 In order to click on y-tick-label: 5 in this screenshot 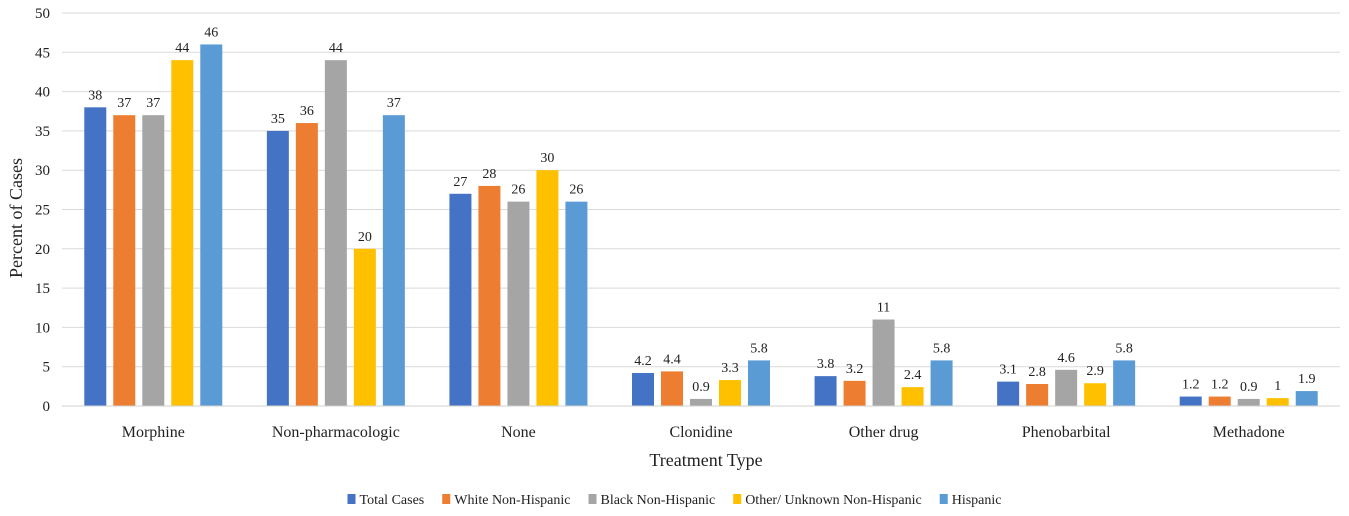, I will do `click(47, 368)`.